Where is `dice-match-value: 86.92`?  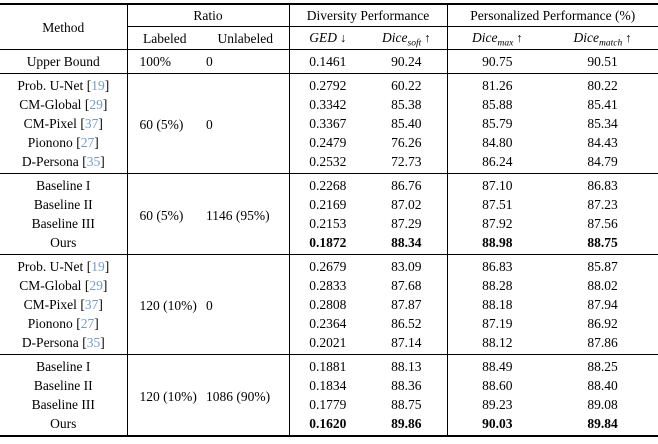
dice-match-value: 86.92 is located at coordinates (602, 323).